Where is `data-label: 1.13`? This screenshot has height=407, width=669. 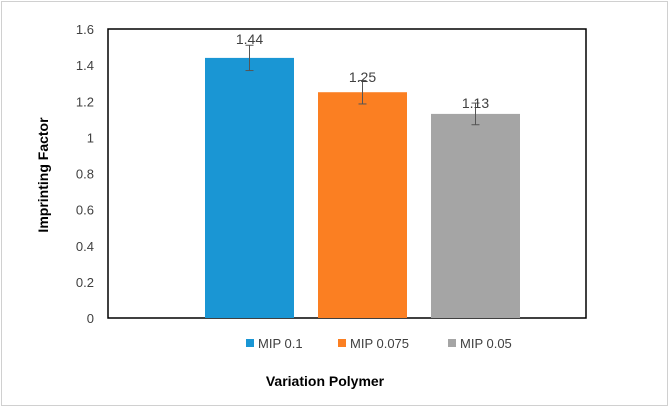
data-label: 1.13 is located at coordinates (475, 103).